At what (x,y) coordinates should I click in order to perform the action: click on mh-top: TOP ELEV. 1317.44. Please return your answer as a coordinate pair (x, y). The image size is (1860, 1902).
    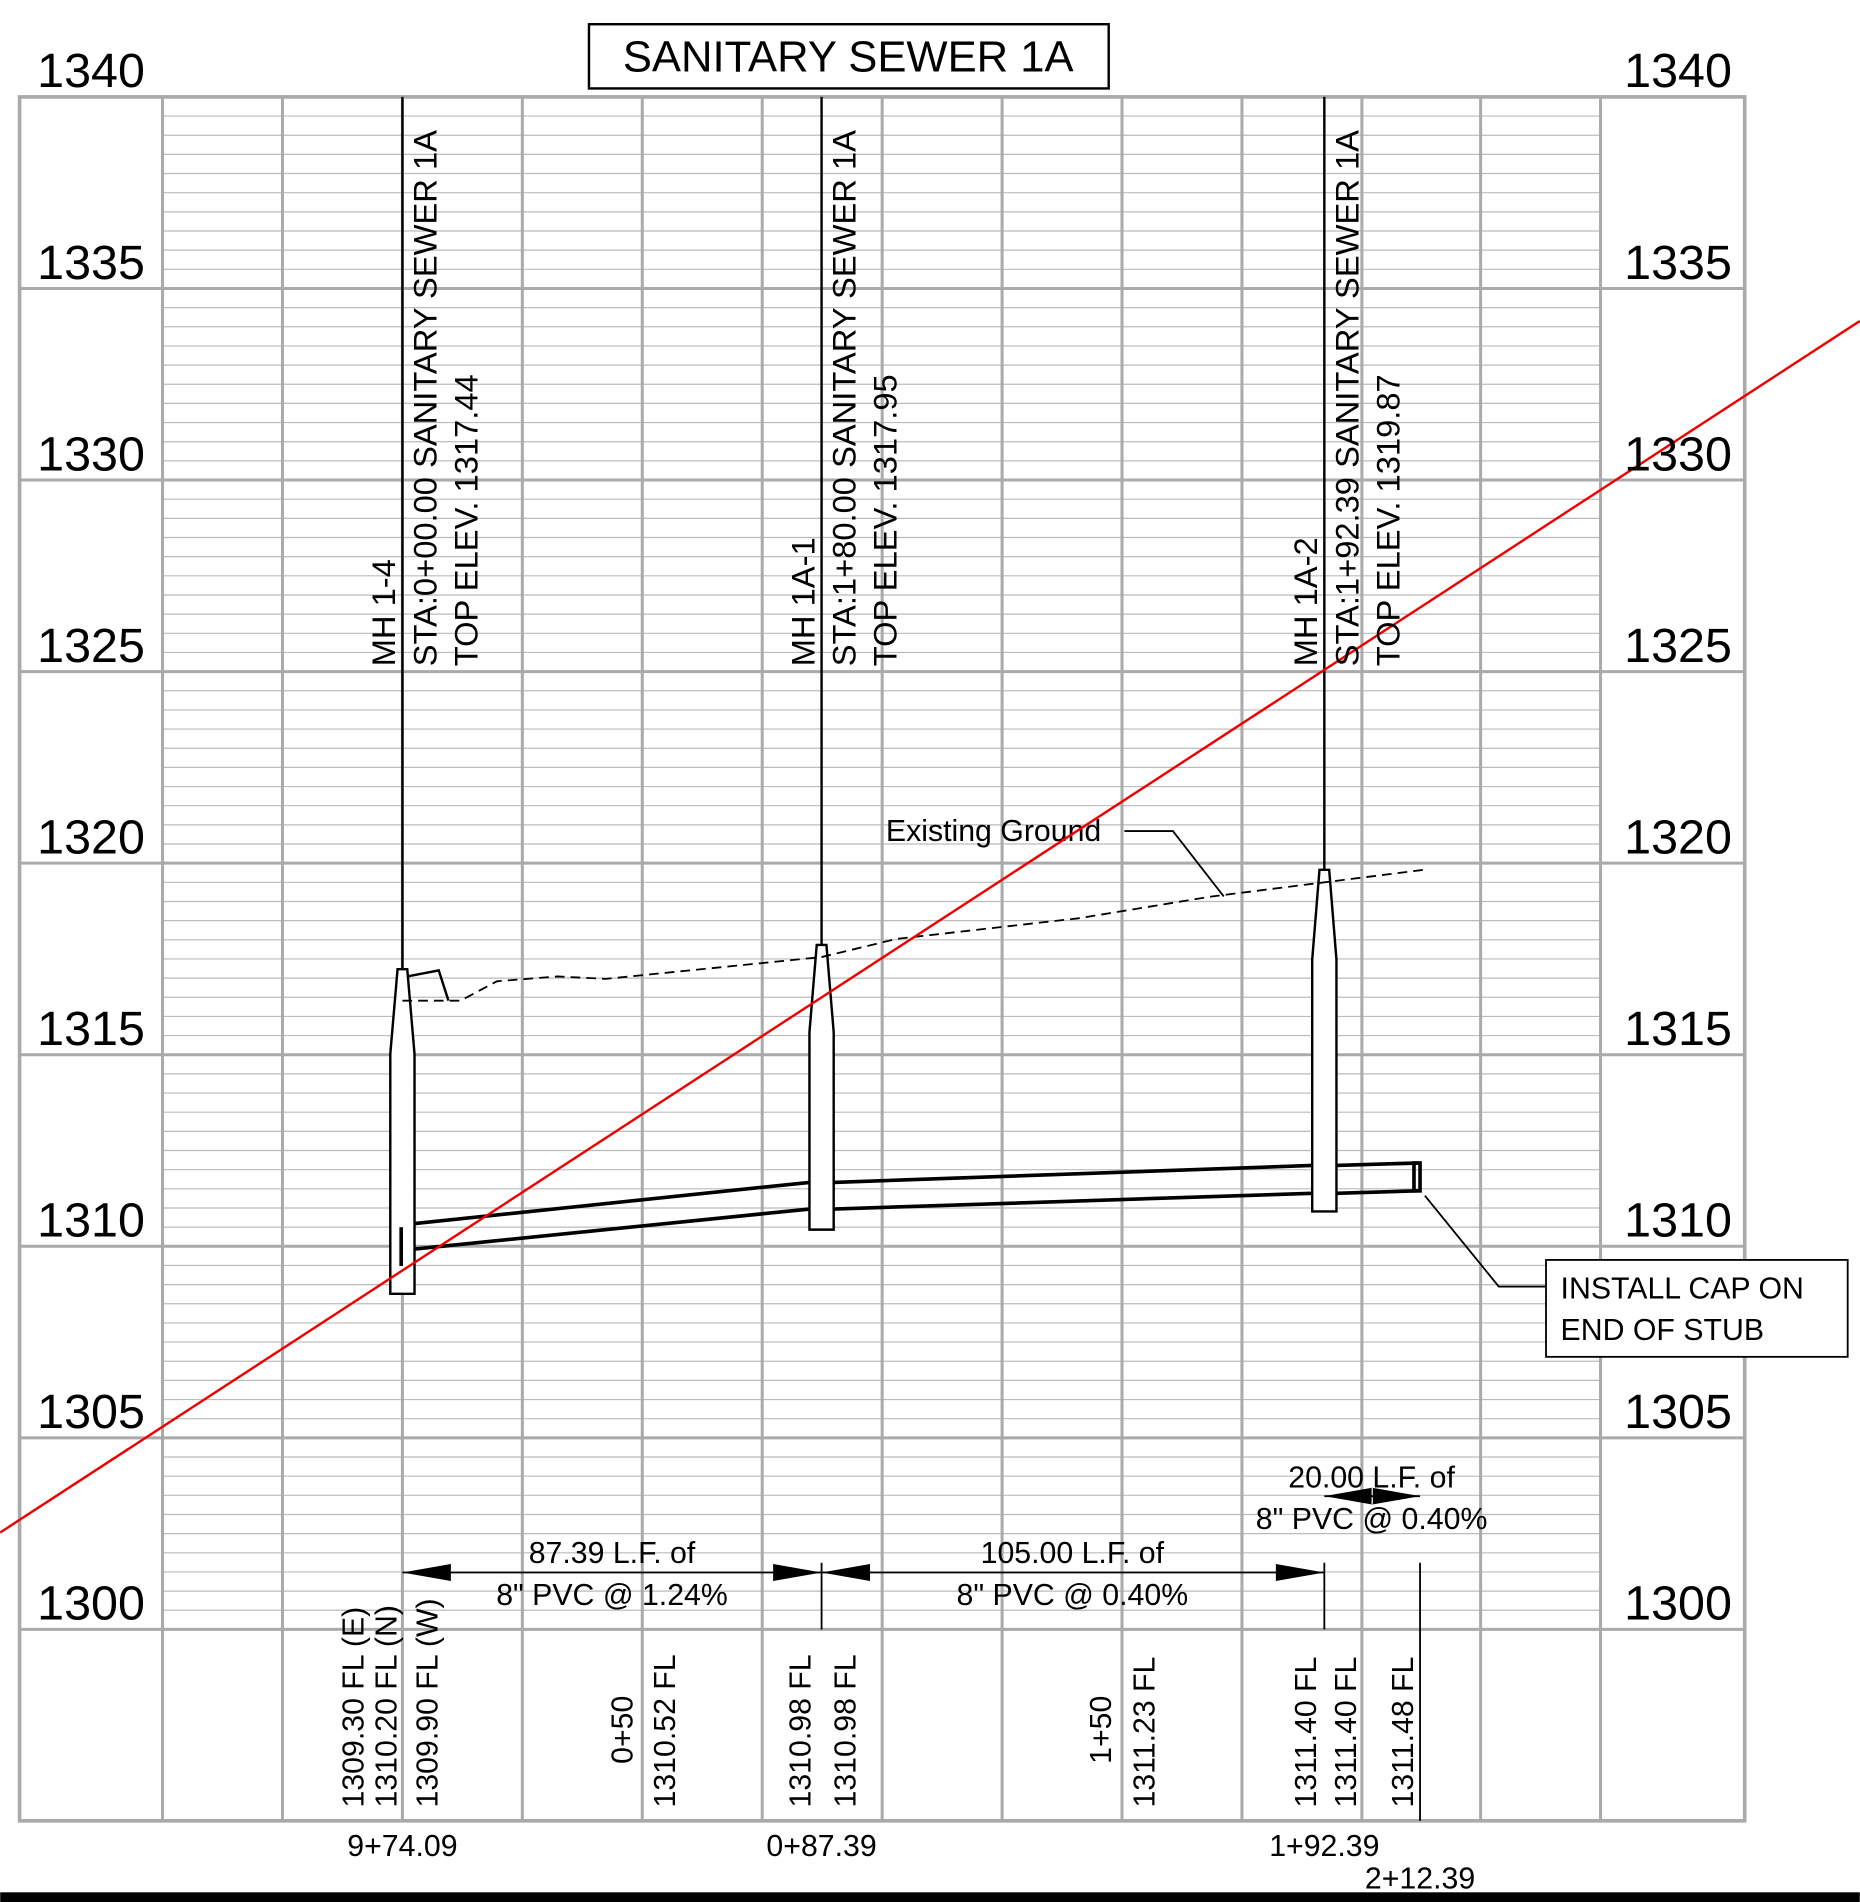
    Looking at the image, I should click on (466, 520).